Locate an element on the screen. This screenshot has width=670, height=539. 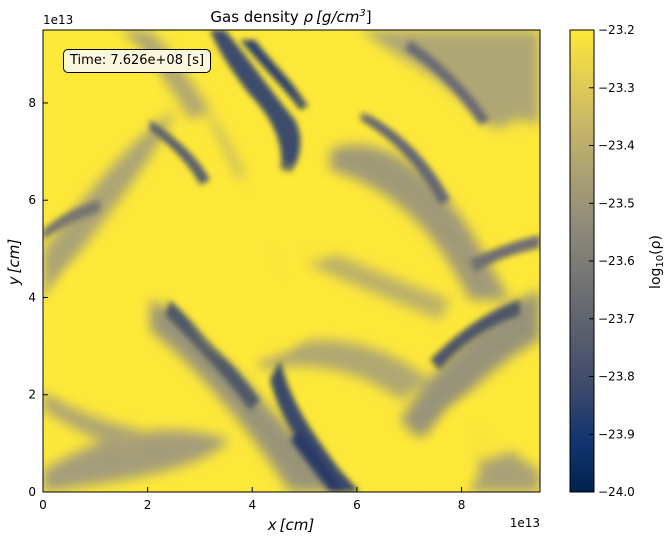
y-tick-label: 6 is located at coordinates (32, 200).